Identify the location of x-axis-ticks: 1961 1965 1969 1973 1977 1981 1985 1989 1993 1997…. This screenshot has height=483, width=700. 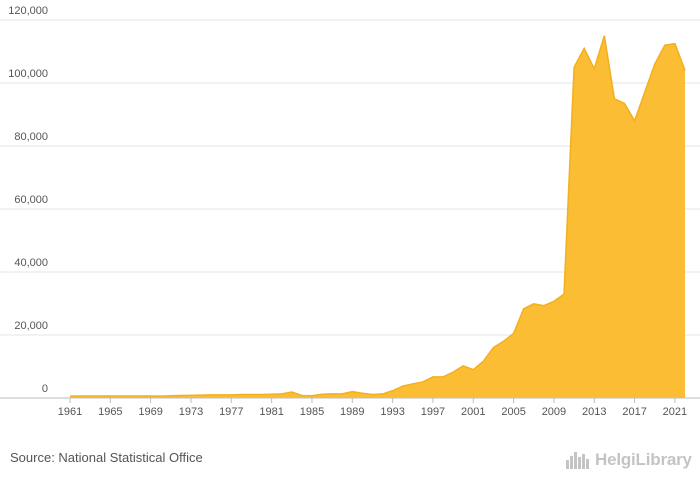
(372, 408).